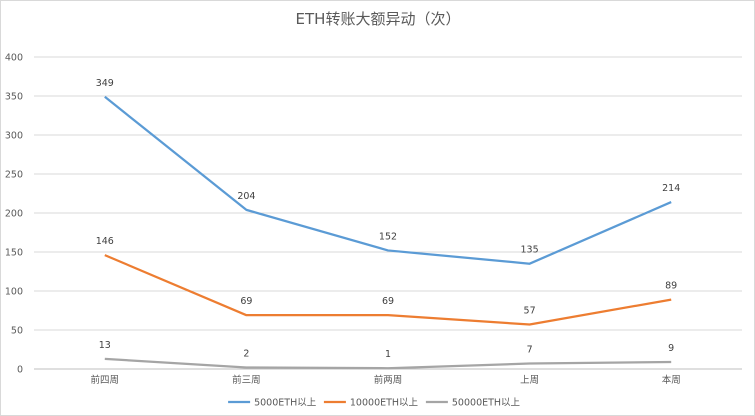  Describe the element at coordinates (671, 348) in the screenshot. I see `data-label: 9` at that location.